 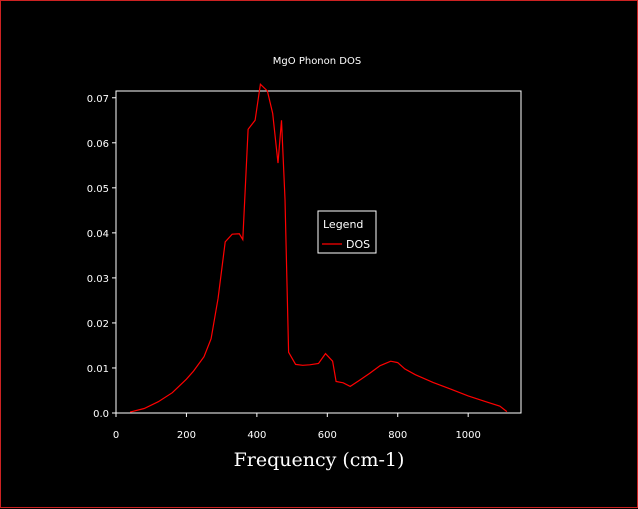 I want to click on x-tick-label: 400, so click(x=256, y=435).